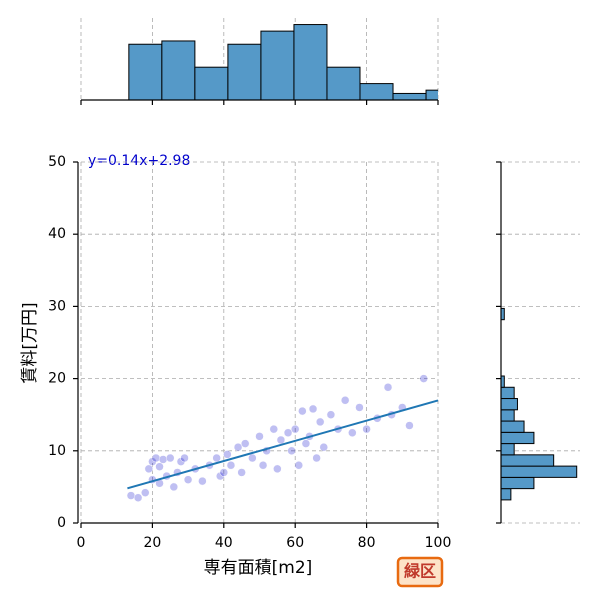 The width and height of the screenshot is (600, 600). What do you see at coordinates (30, 342) in the screenshot?
I see `y-axis-label: 賃料[万円]` at bounding box center [30, 342].